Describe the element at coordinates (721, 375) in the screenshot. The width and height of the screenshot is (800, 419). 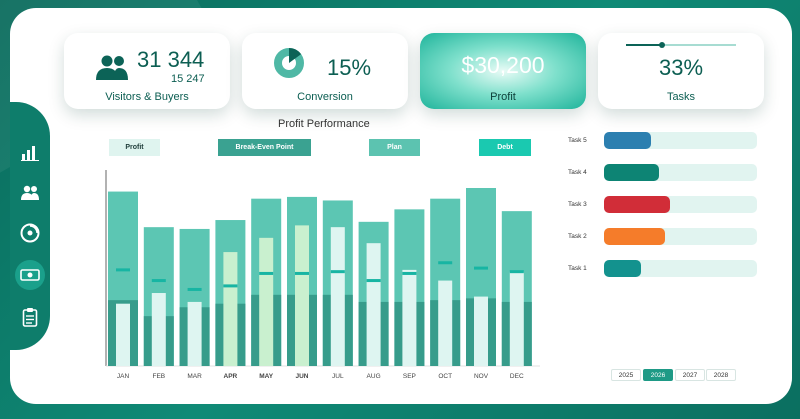
I see `year-button-2028: 2028` at that location.